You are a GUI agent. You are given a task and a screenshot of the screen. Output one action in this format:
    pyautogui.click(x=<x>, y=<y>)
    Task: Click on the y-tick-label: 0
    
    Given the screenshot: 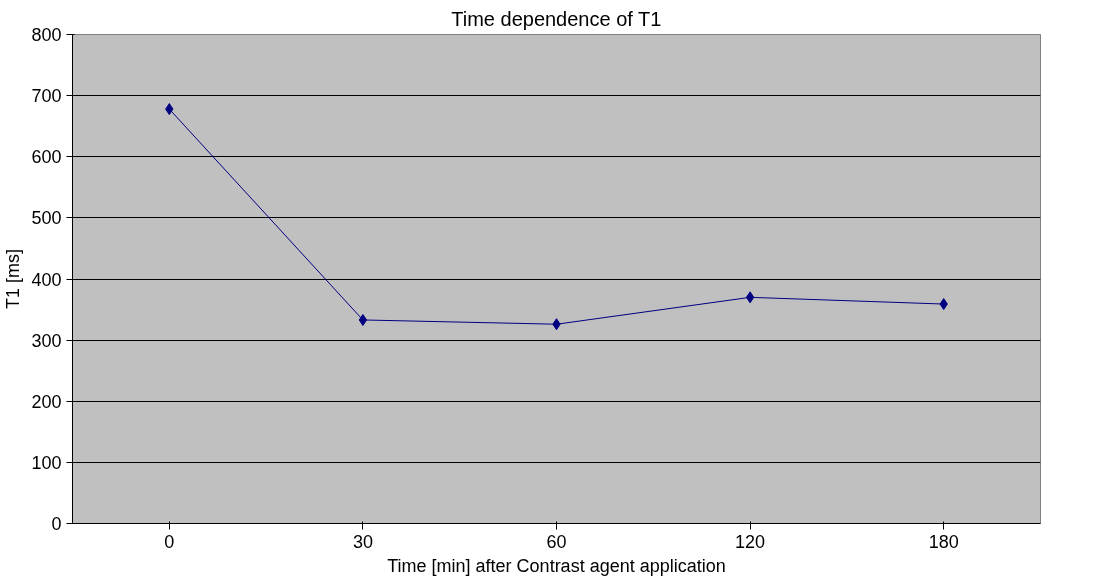 What is the action you would take?
    pyautogui.click(x=56, y=524)
    